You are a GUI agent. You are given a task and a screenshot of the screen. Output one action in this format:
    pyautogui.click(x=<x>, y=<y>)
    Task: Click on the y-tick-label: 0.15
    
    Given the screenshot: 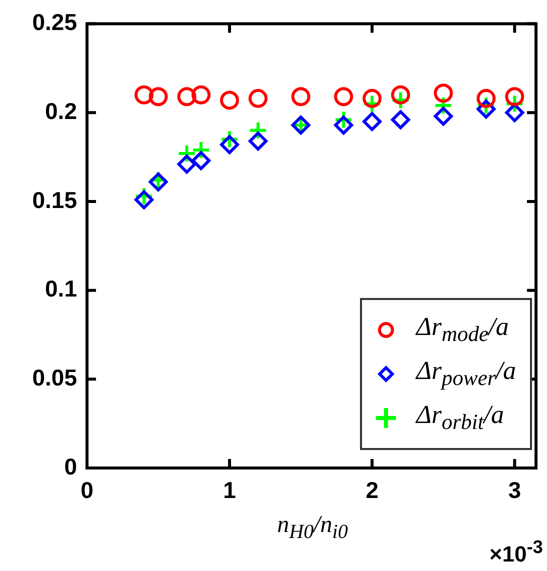 What is the action you would take?
    pyautogui.click(x=55, y=199)
    